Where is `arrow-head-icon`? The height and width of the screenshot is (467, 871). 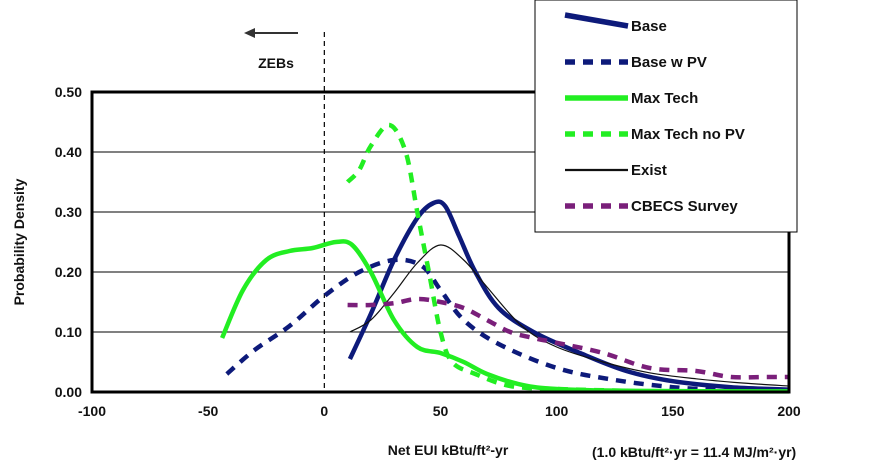 arrow-head-icon is located at coordinates (249, 33).